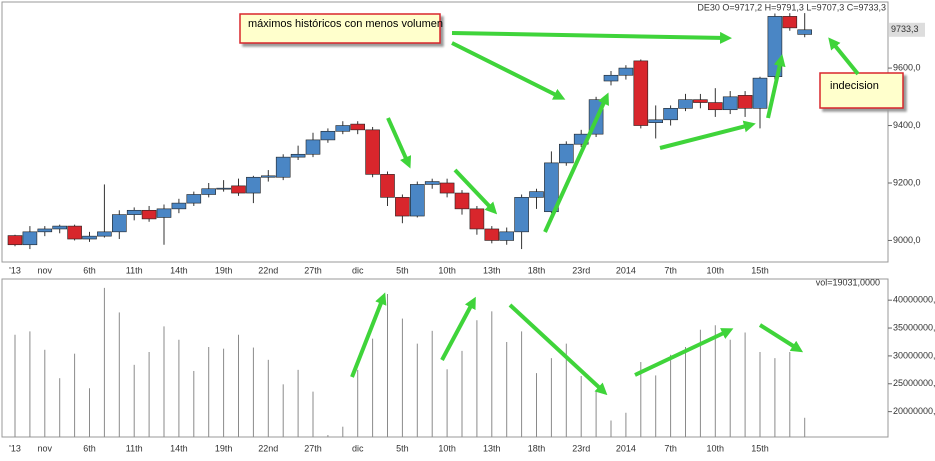  Describe the element at coordinates (854, 86) in the screenshot. I see `annotation-text: indecision` at that location.